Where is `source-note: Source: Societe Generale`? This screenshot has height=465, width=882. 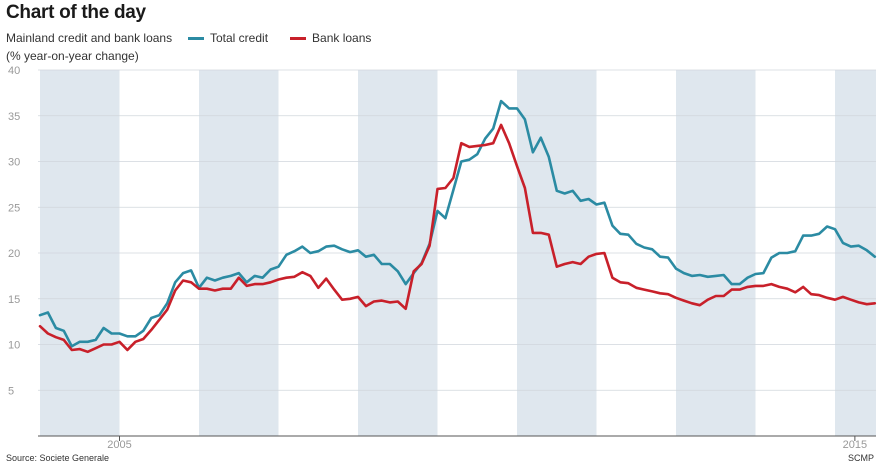 source-note: Source: Societe Generale is located at coordinates (58, 458).